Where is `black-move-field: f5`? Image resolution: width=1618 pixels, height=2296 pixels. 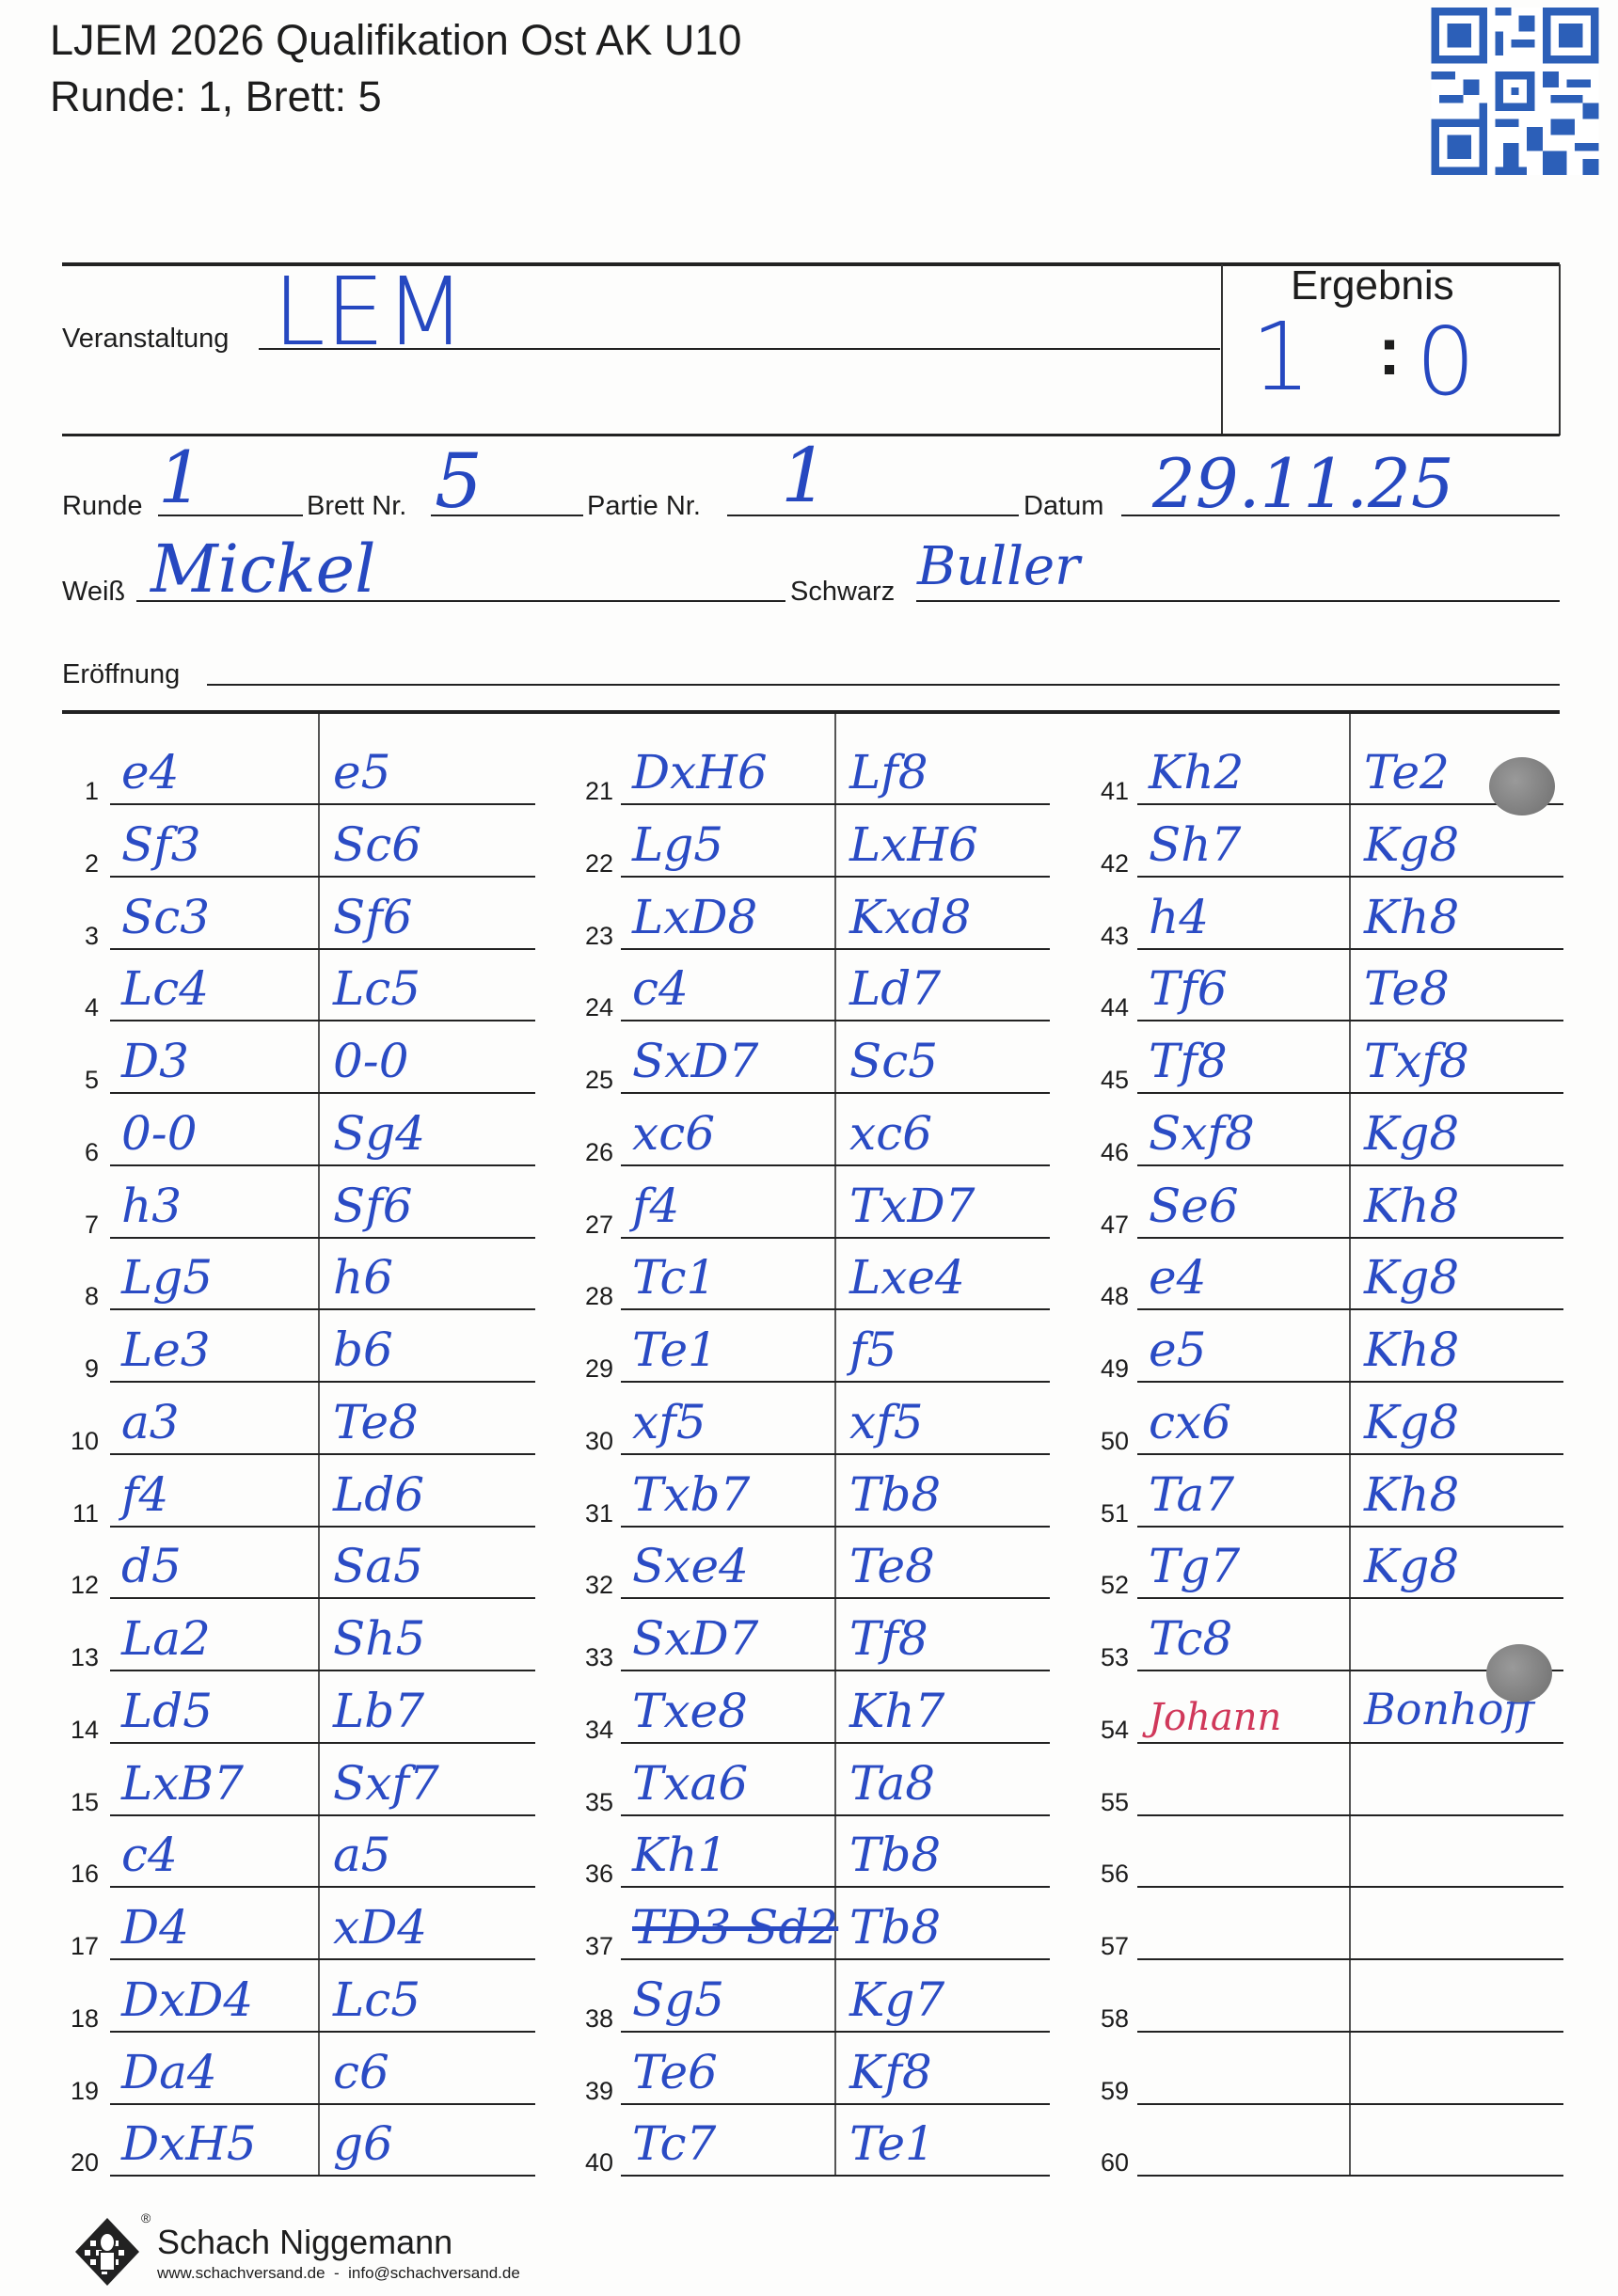 black-move-field: f5 is located at coordinates (873, 1349).